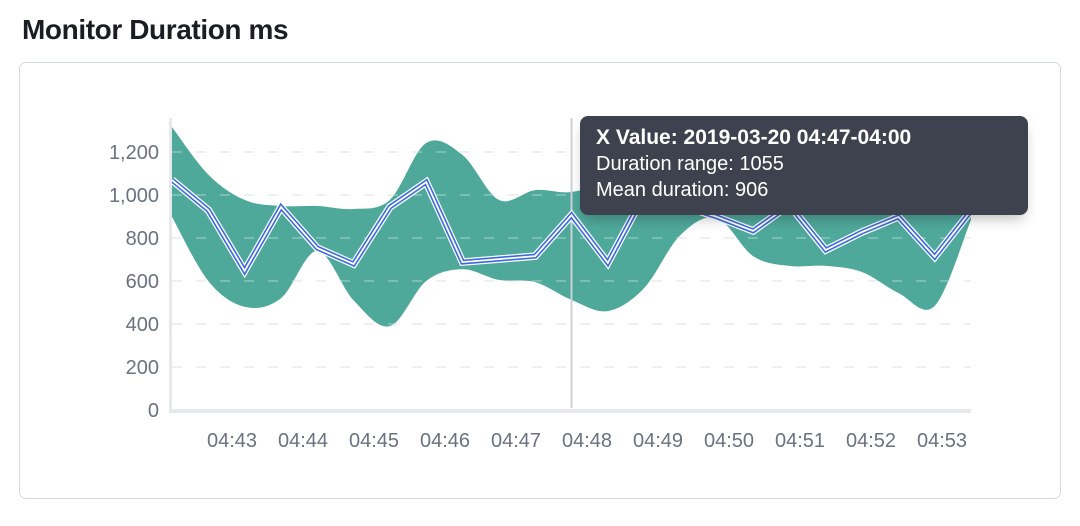 This screenshot has height=526, width=1080. What do you see at coordinates (690, 164) in the screenshot?
I see `tooltip-duration-range: Duration range: 1055` at bounding box center [690, 164].